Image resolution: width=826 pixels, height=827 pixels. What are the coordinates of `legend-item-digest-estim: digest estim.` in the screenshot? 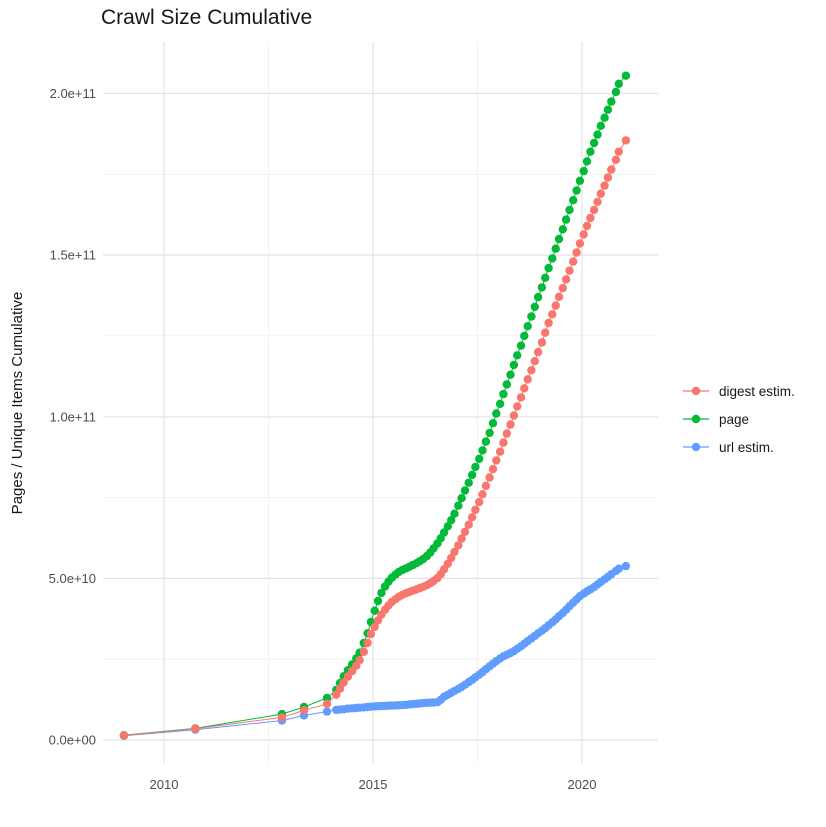 It's located at (738, 391).